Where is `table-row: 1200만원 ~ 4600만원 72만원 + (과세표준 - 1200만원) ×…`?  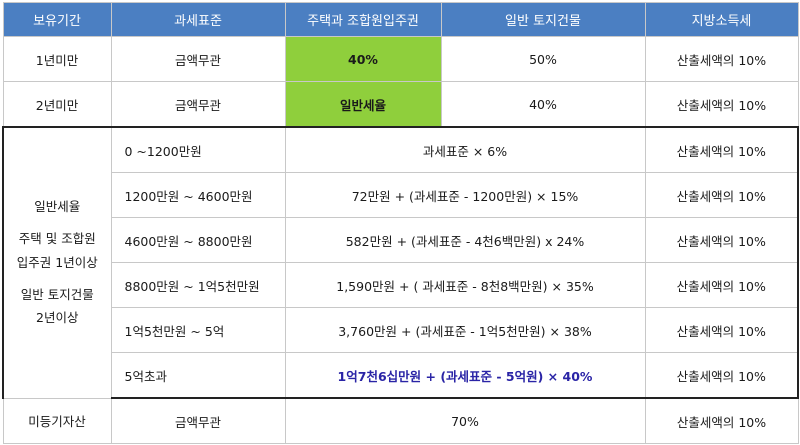
table-row: 1200만원 ~ 4600만원 72만원 + (과세표준 - 1200만원) ×… is located at coordinates (401, 195).